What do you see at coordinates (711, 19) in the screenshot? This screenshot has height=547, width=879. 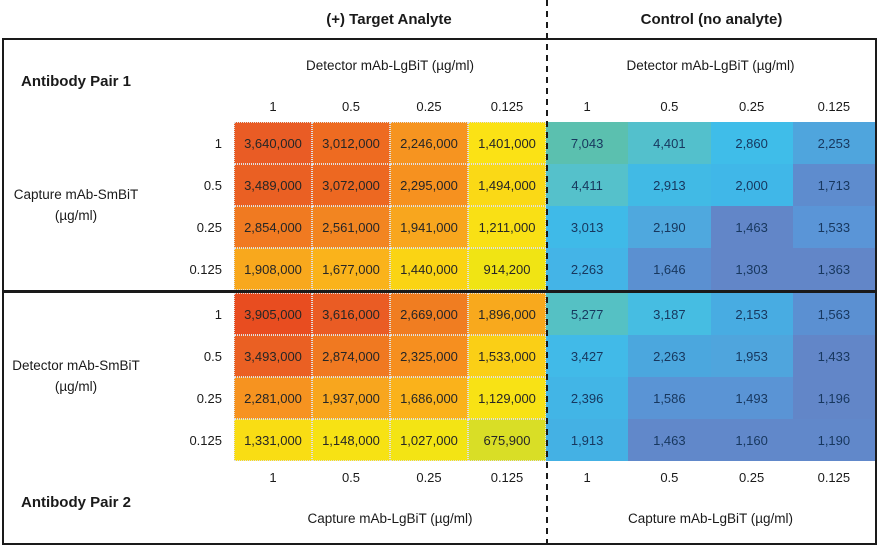 I see `control-header: Control (no analyte)` at bounding box center [711, 19].